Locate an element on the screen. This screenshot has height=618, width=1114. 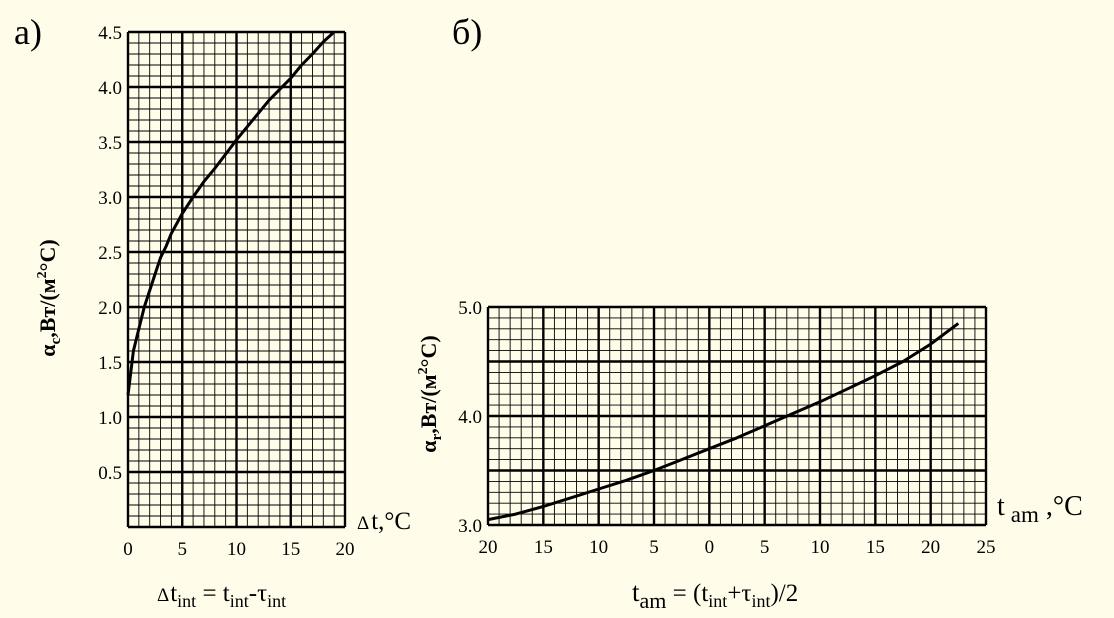
chart-a-x-tick-label: 10 is located at coordinates (236, 549).